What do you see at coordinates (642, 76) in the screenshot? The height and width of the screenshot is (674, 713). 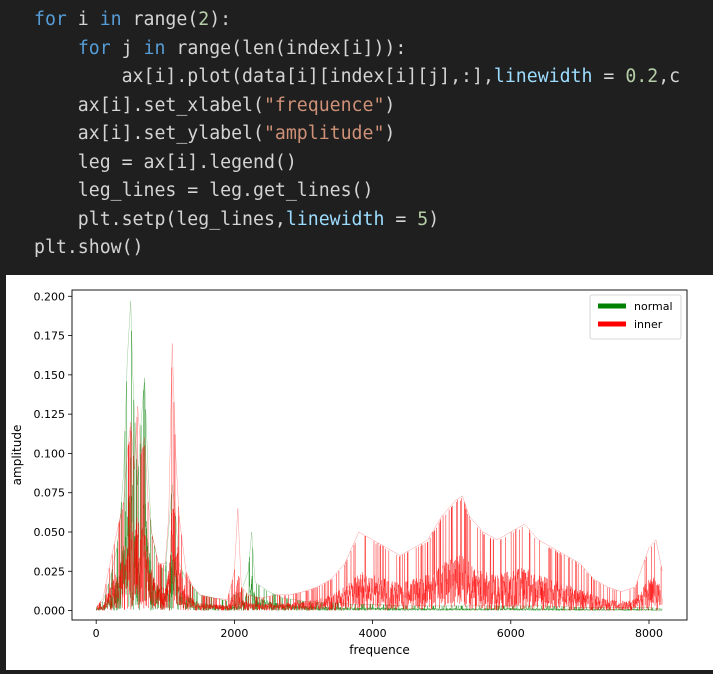 I see `code-token: 0.2` at bounding box center [642, 76].